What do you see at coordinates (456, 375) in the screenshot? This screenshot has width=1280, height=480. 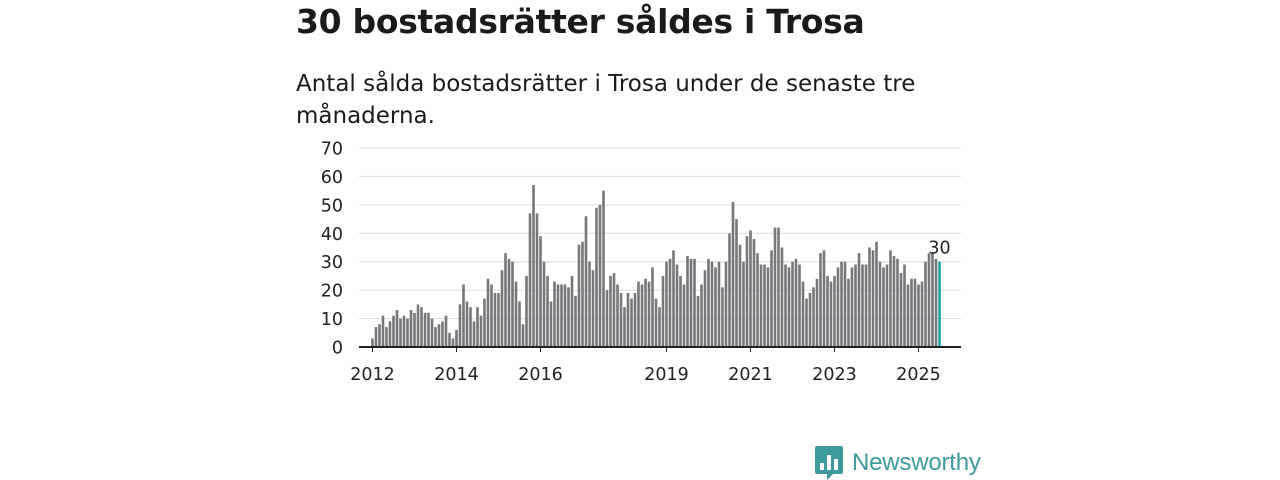 I see `x-tick-label: 2014` at bounding box center [456, 375].